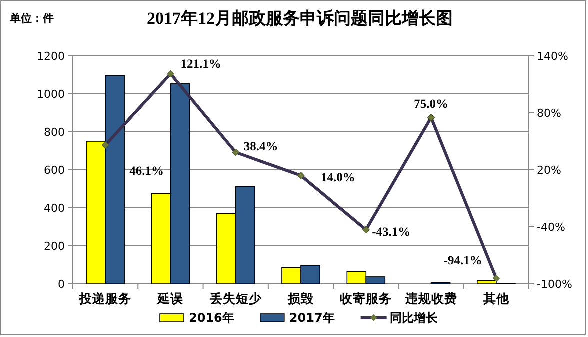 The width and height of the screenshot is (588, 337). What do you see at coordinates (261, 147) in the screenshot?
I see `data-label: 38.4%` at bounding box center [261, 147].